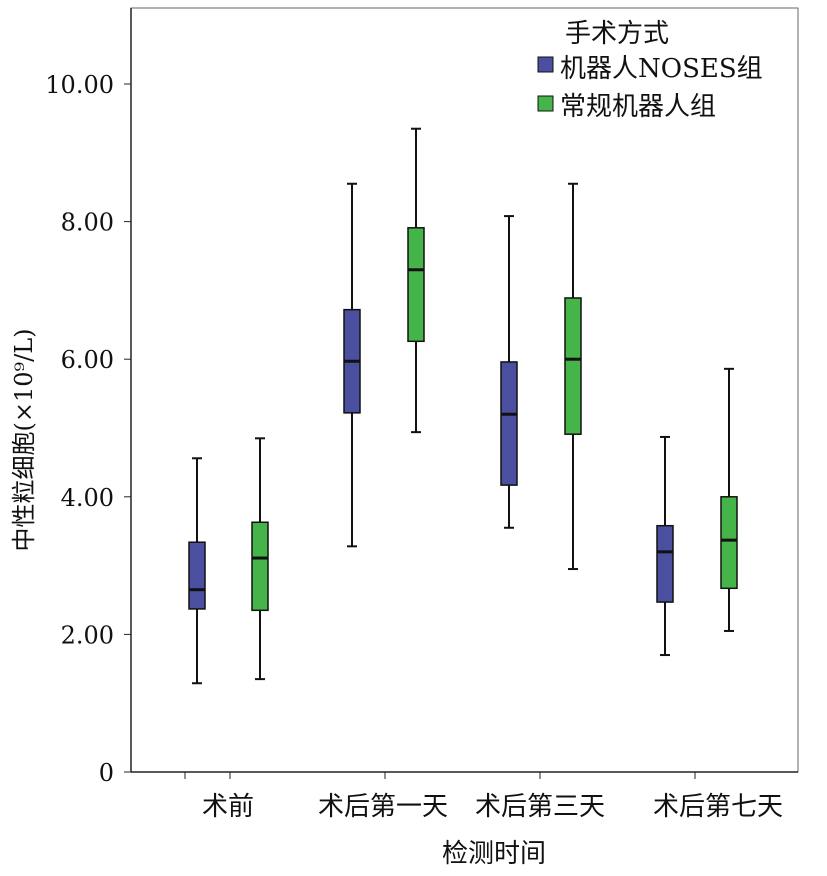 Image resolution: width=827 pixels, height=876 pixels. Describe the element at coordinates (661, 69) in the screenshot. I see `legend-label-noses: 机器人NOSES组` at that location.